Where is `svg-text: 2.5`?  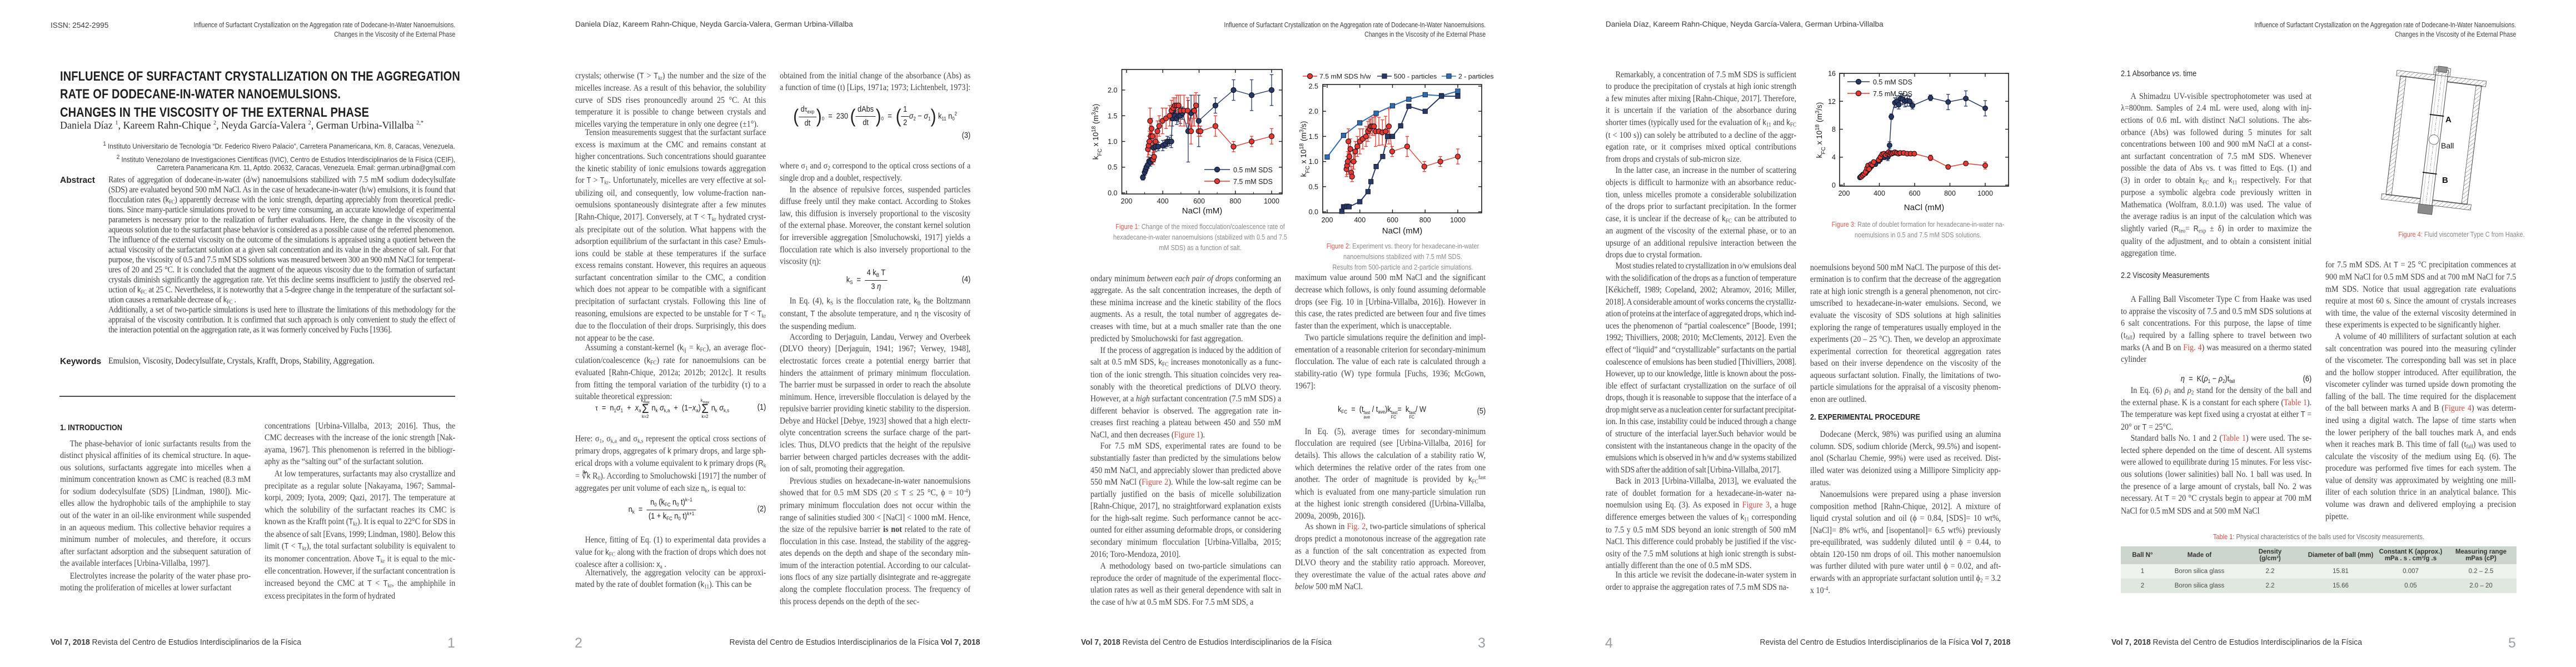
svg-text: 2.5 is located at coordinates (1313, 87).